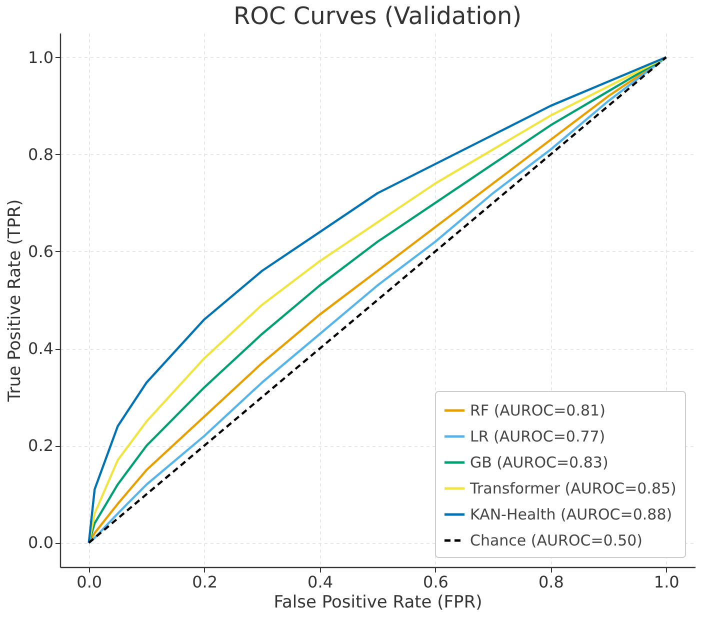 The image size is (713, 629). Describe the element at coordinates (89, 582) in the screenshot. I see `x-tick-label: 0.0` at that location.